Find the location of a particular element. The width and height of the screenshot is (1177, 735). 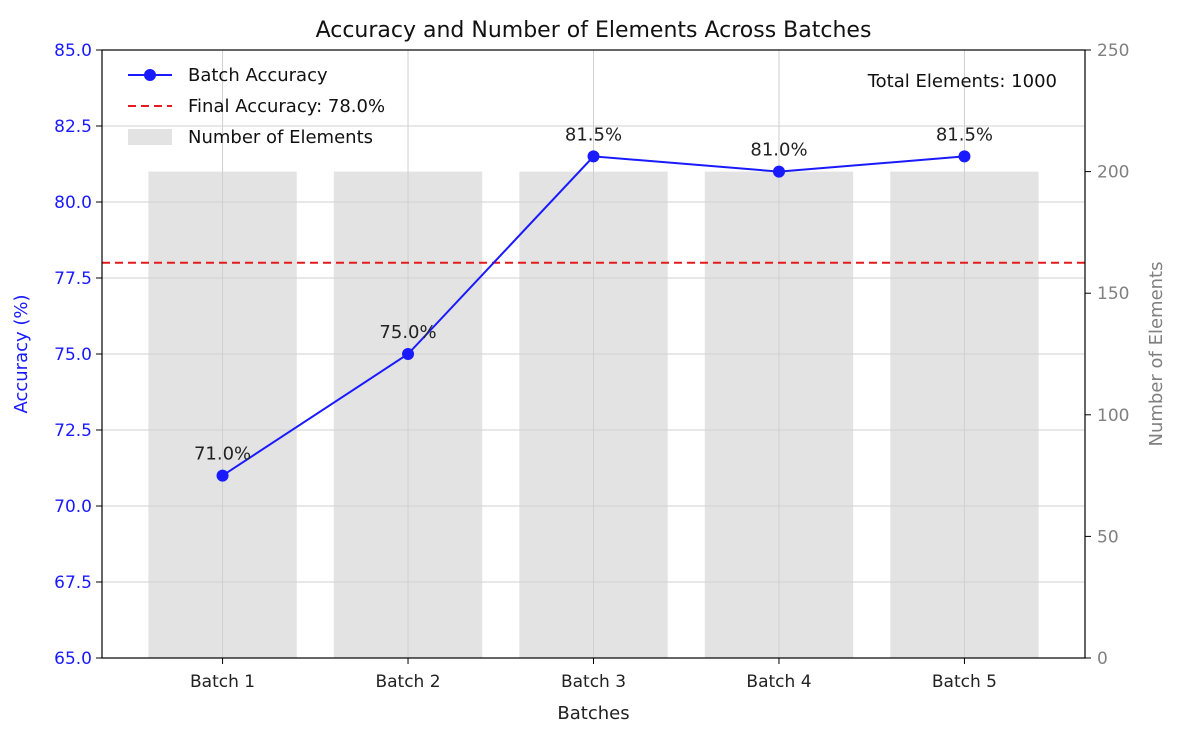

y-right-tick-label: 50 is located at coordinates (1108, 537).